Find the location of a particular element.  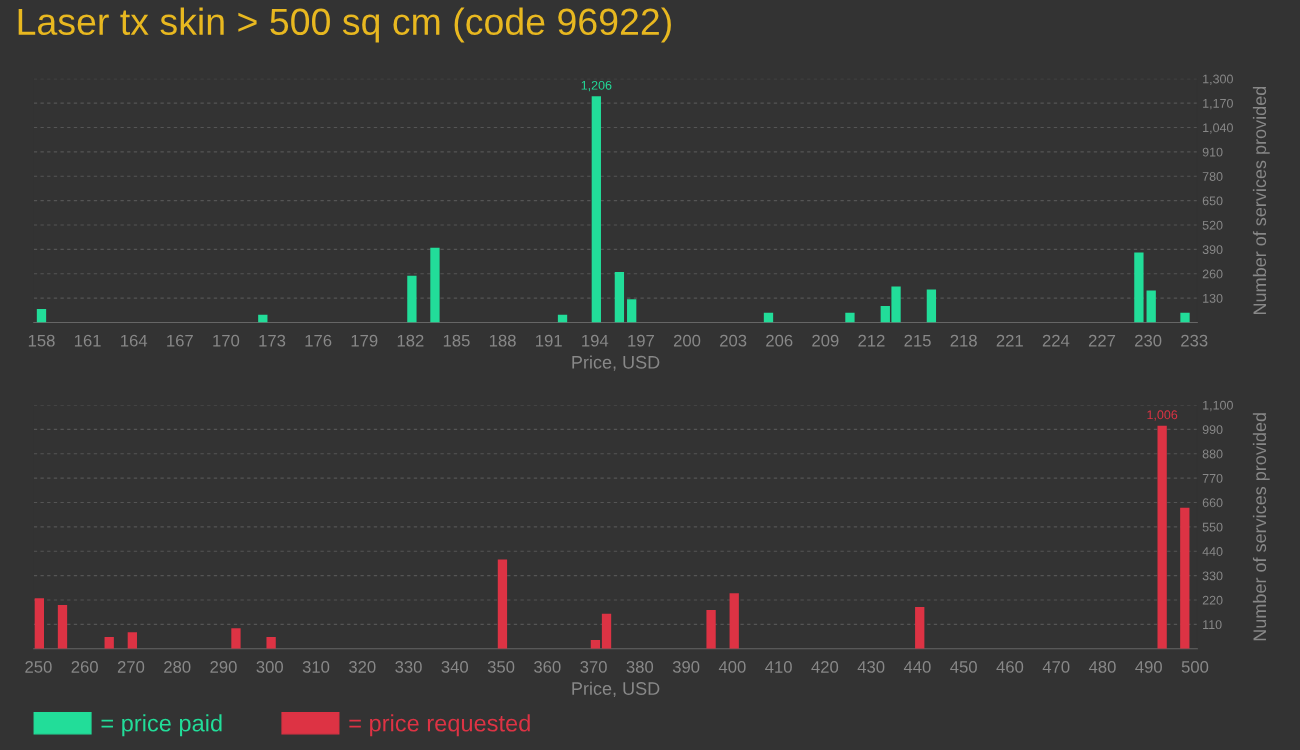

y-tick-label: 1,170 is located at coordinates (1218, 104).